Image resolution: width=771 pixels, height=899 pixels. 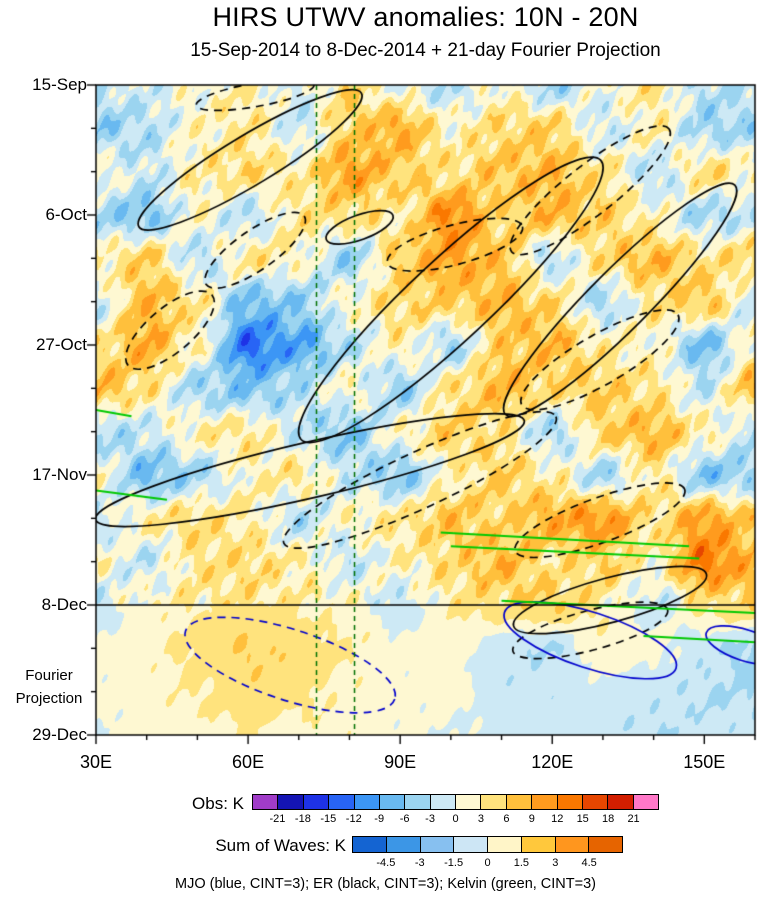 I want to click on colorbar-tick-label: 1.5, so click(x=521, y=863).